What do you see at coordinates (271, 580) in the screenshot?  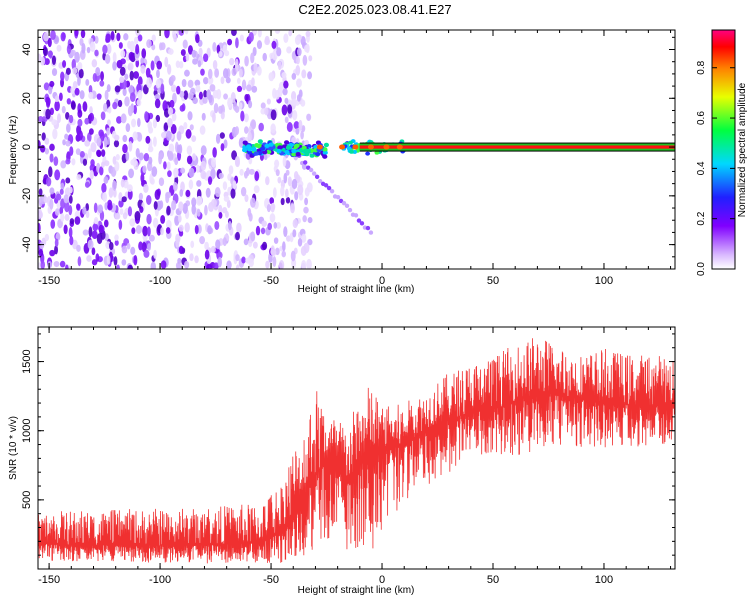 I see `snr-x-tick-label: -50` at bounding box center [271, 580].